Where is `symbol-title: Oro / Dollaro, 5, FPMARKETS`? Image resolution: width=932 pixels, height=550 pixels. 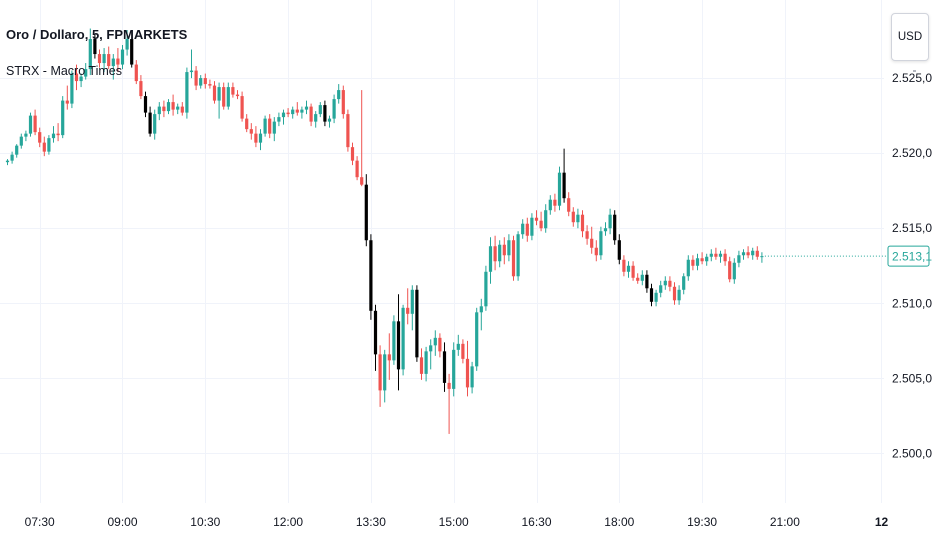
symbol-title: Oro / Dollaro, 5, FPMARKETS is located at coordinates (97, 34).